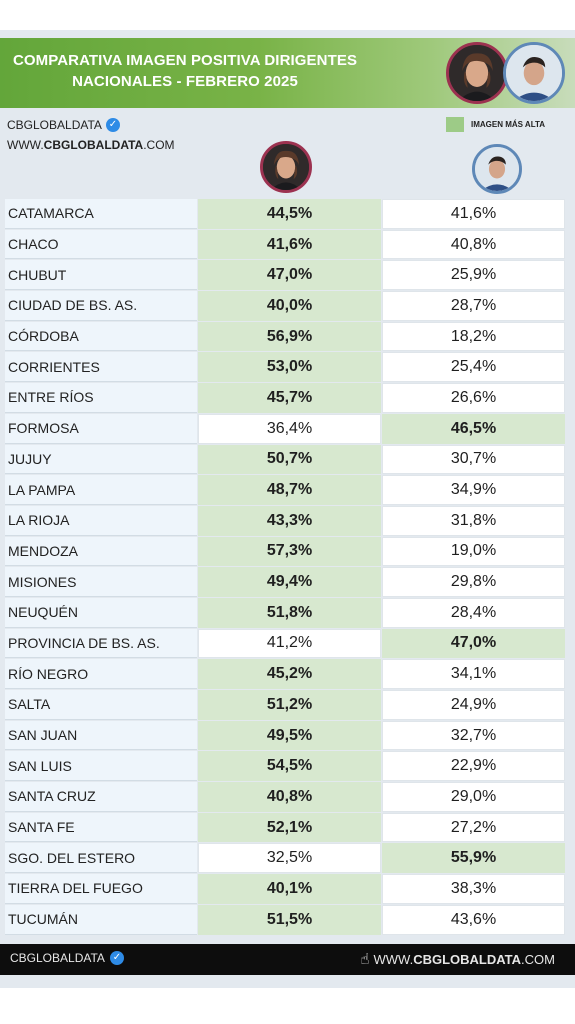 The height and width of the screenshot is (1024, 575). What do you see at coordinates (473, 858) in the screenshot?
I see `kicillof-value-cell: 55,9%` at bounding box center [473, 858].